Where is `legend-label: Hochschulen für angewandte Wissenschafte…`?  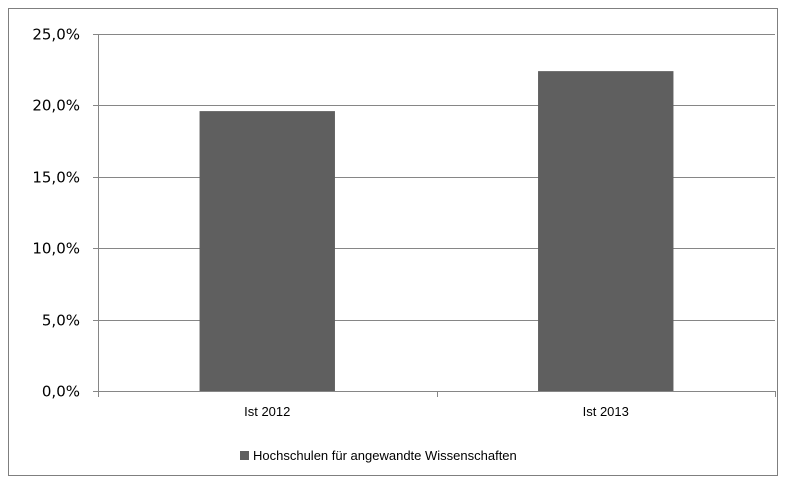
legend-label: Hochschulen für angewandte Wissenschafte… is located at coordinates (385, 455).